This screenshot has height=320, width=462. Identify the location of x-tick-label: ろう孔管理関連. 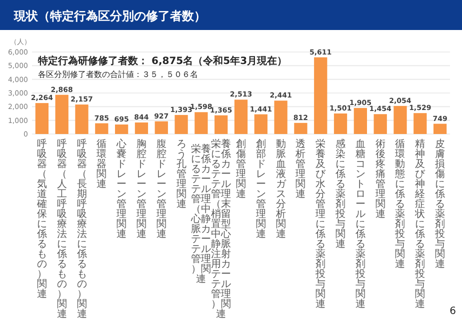
(181, 174).